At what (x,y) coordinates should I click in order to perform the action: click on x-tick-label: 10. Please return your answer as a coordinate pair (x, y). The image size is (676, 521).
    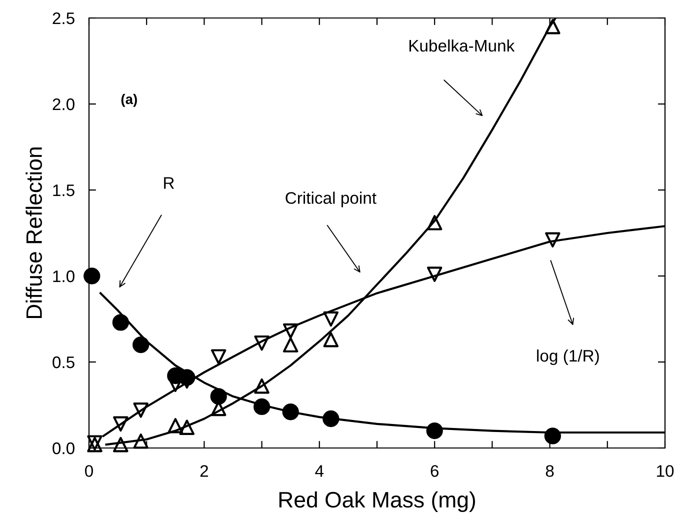
    Looking at the image, I should click on (665, 471).